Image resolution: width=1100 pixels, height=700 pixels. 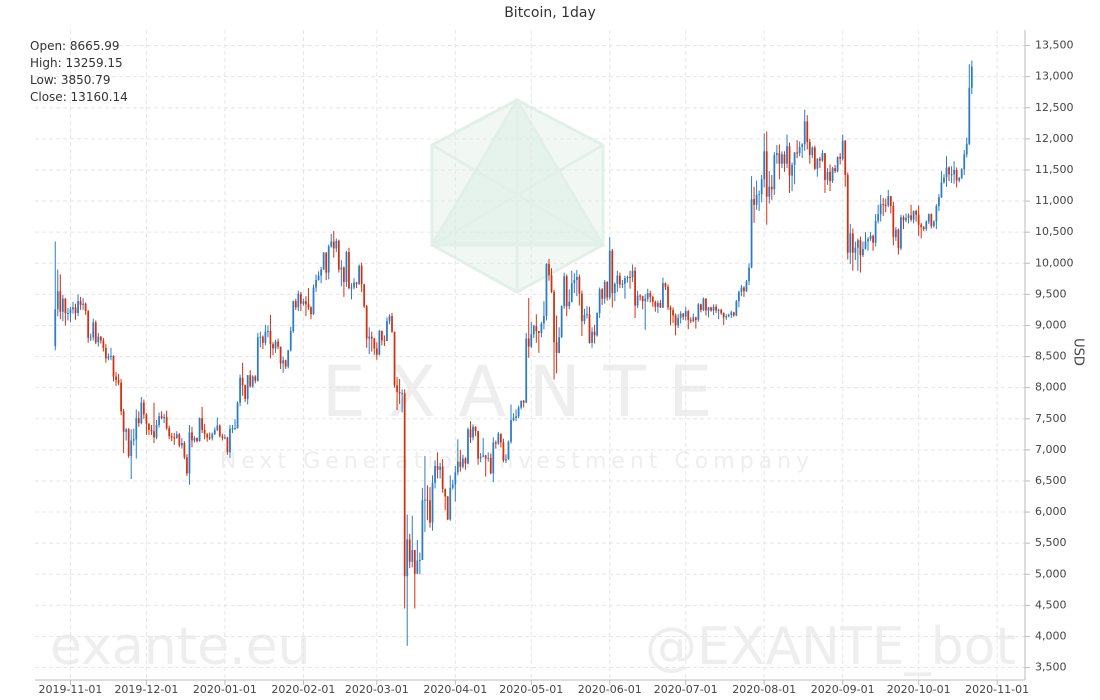 What do you see at coordinates (75, 46) in the screenshot?
I see `summary-open: Open: 8665.99` at bounding box center [75, 46].